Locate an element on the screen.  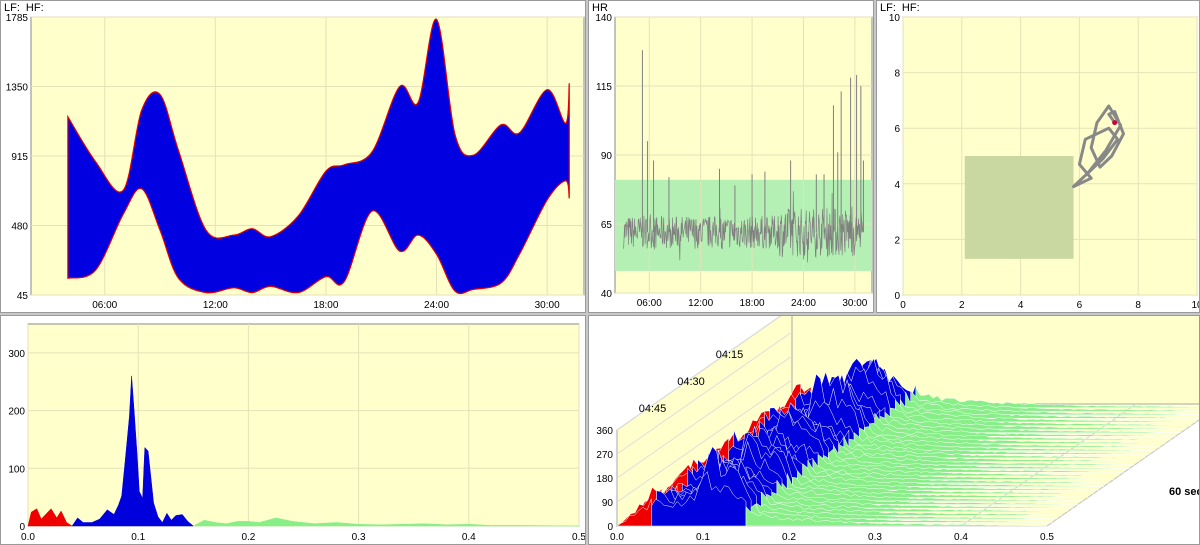
z-tick-label: 270 is located at coordinates (604, 455).